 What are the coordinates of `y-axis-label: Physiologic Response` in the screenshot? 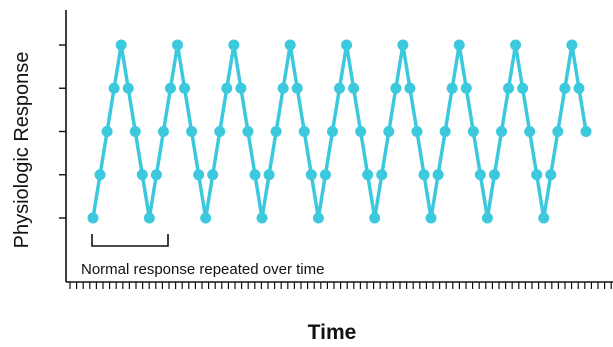 It's located at (22, 150).